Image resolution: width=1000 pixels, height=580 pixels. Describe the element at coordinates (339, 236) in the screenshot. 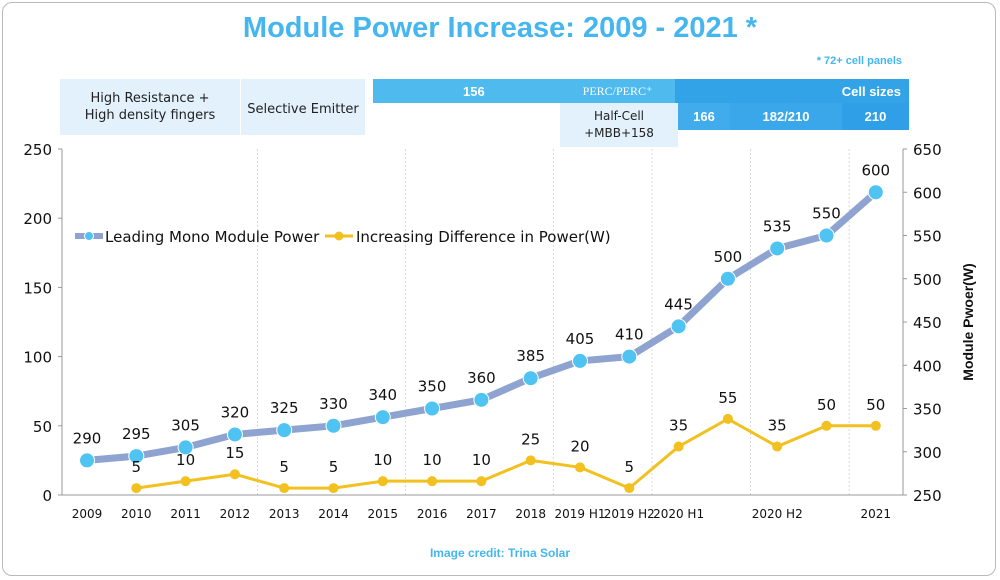

I see `legend-marker-power-difference` at that location.